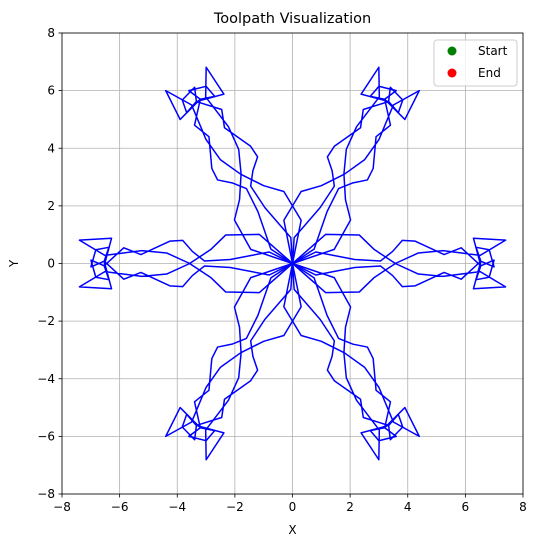 This screenshot has width=537, height=547. Describe the element at coordinates (235, 507) in the screenshot. I see `x-tick-label: −2` at that location.